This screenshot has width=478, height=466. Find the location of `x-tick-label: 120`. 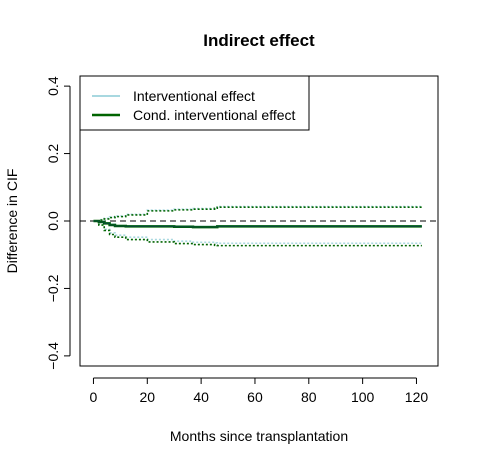

x-tick-label: 120 is located at coordinates (417, 397).